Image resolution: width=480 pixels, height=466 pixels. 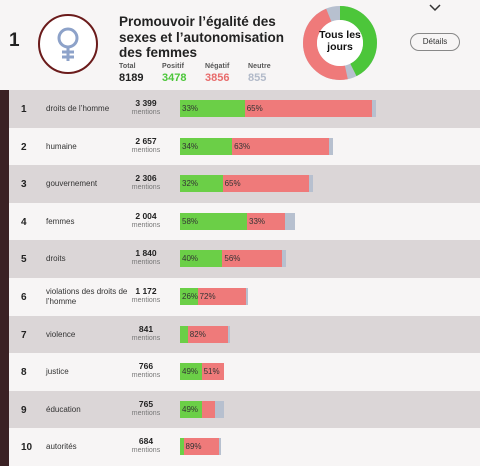 I want to click on sentiment-bar: 32% 65%, so click(x=246, y=184).